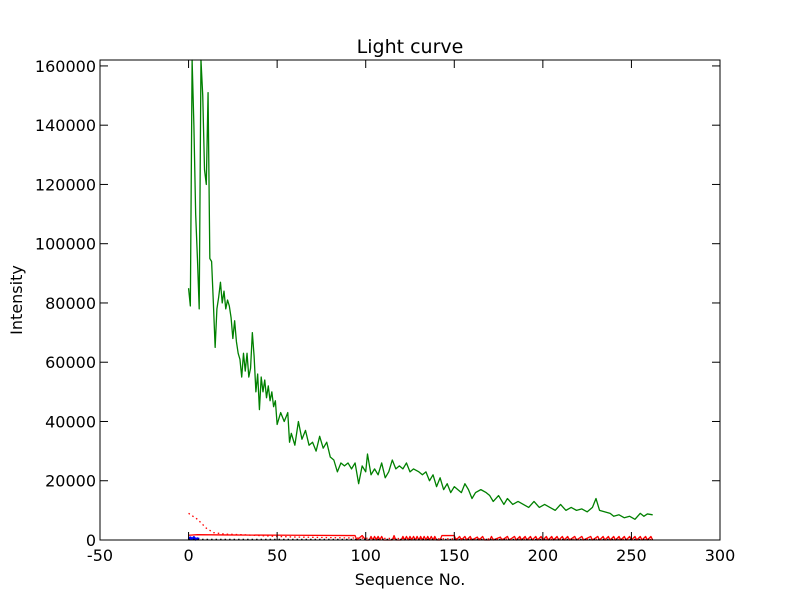 This screenshot has width=800, height=600. Describe the element at coordinates (454, 555) in the screenshot. I see `x-tick-label: 150` at that location.